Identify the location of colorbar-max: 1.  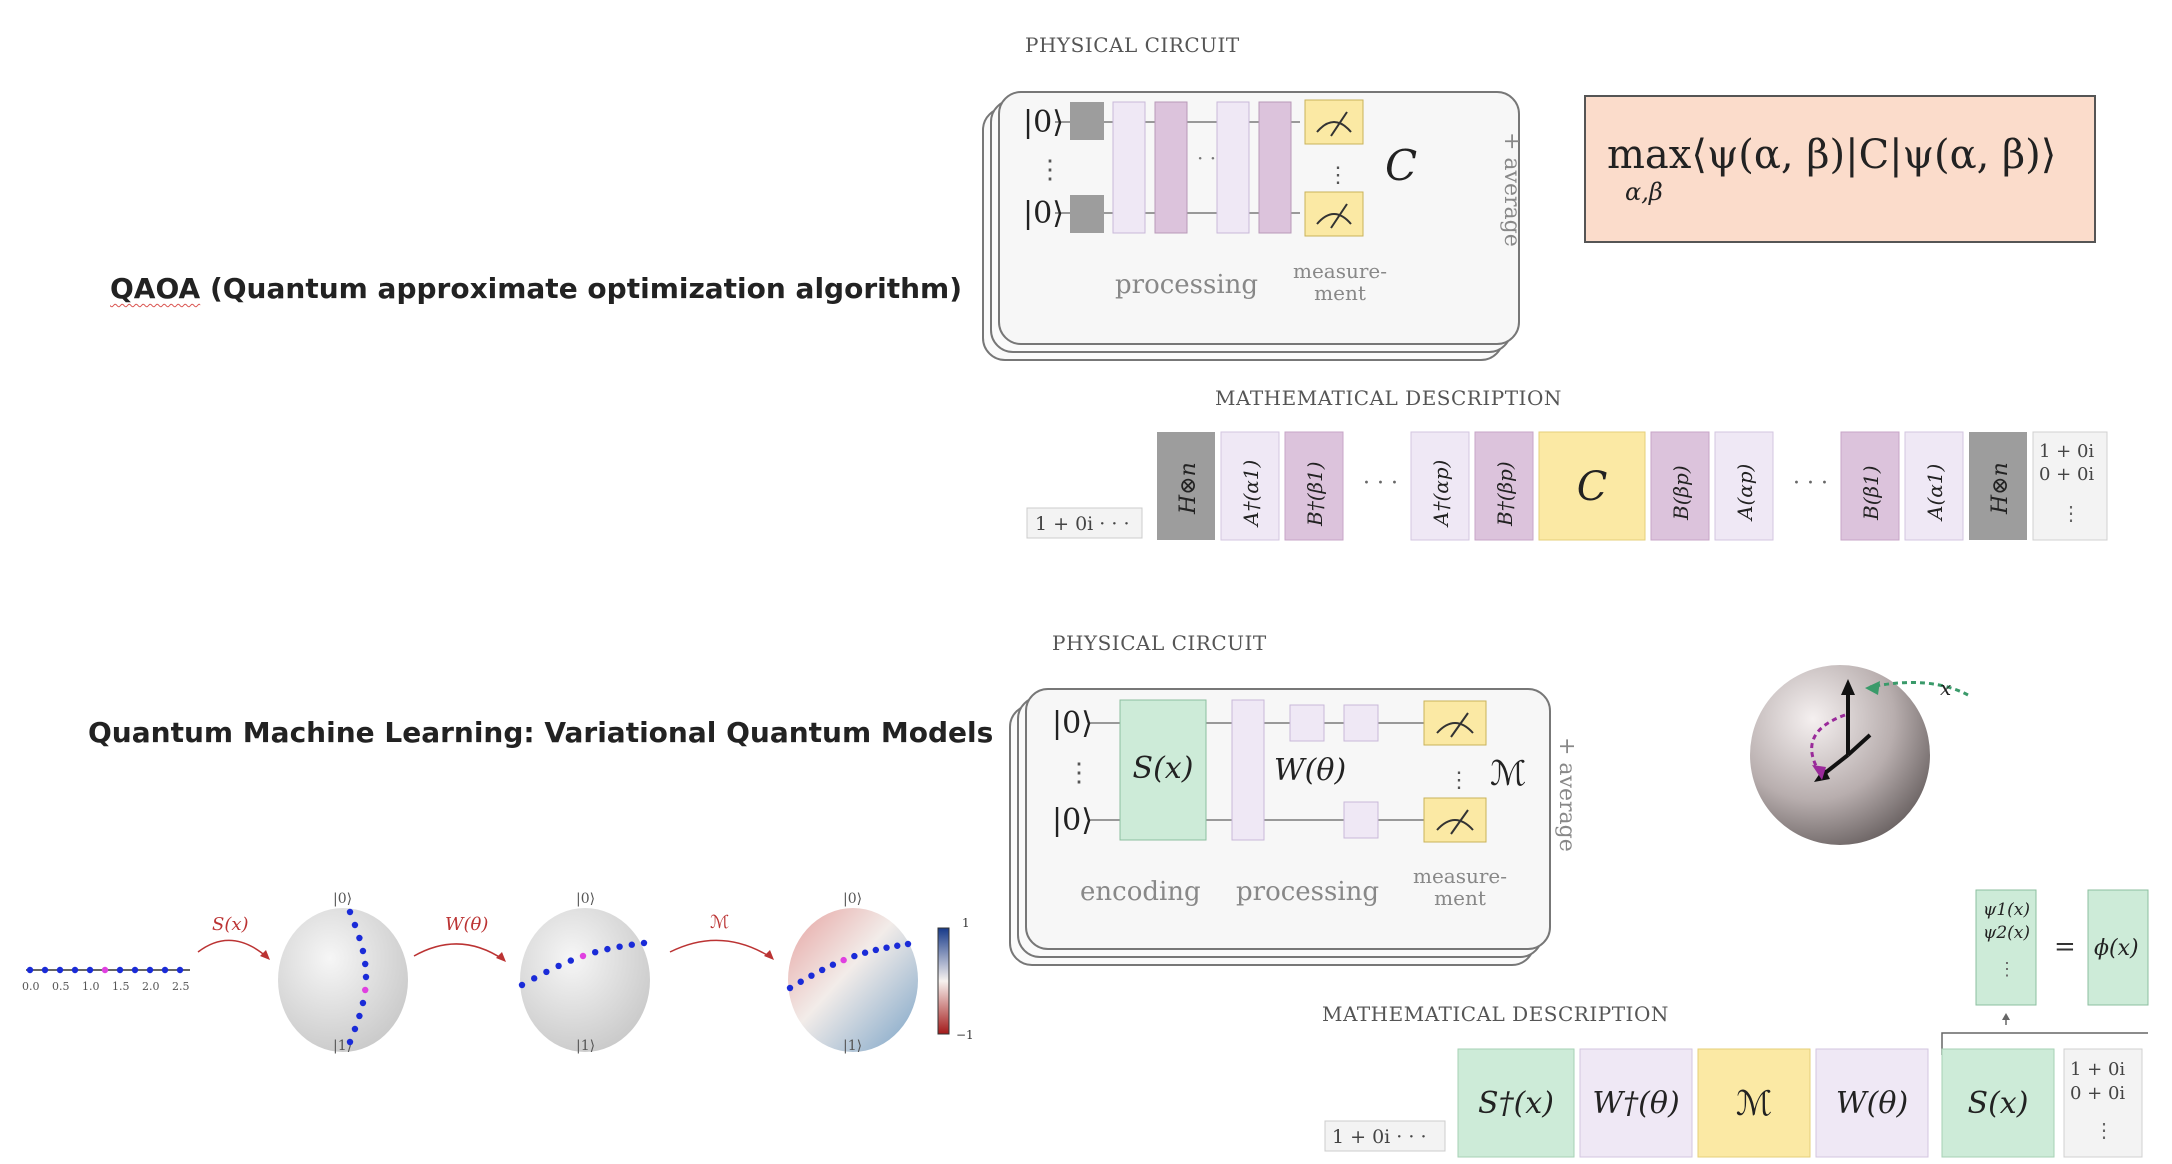
(966, 923).